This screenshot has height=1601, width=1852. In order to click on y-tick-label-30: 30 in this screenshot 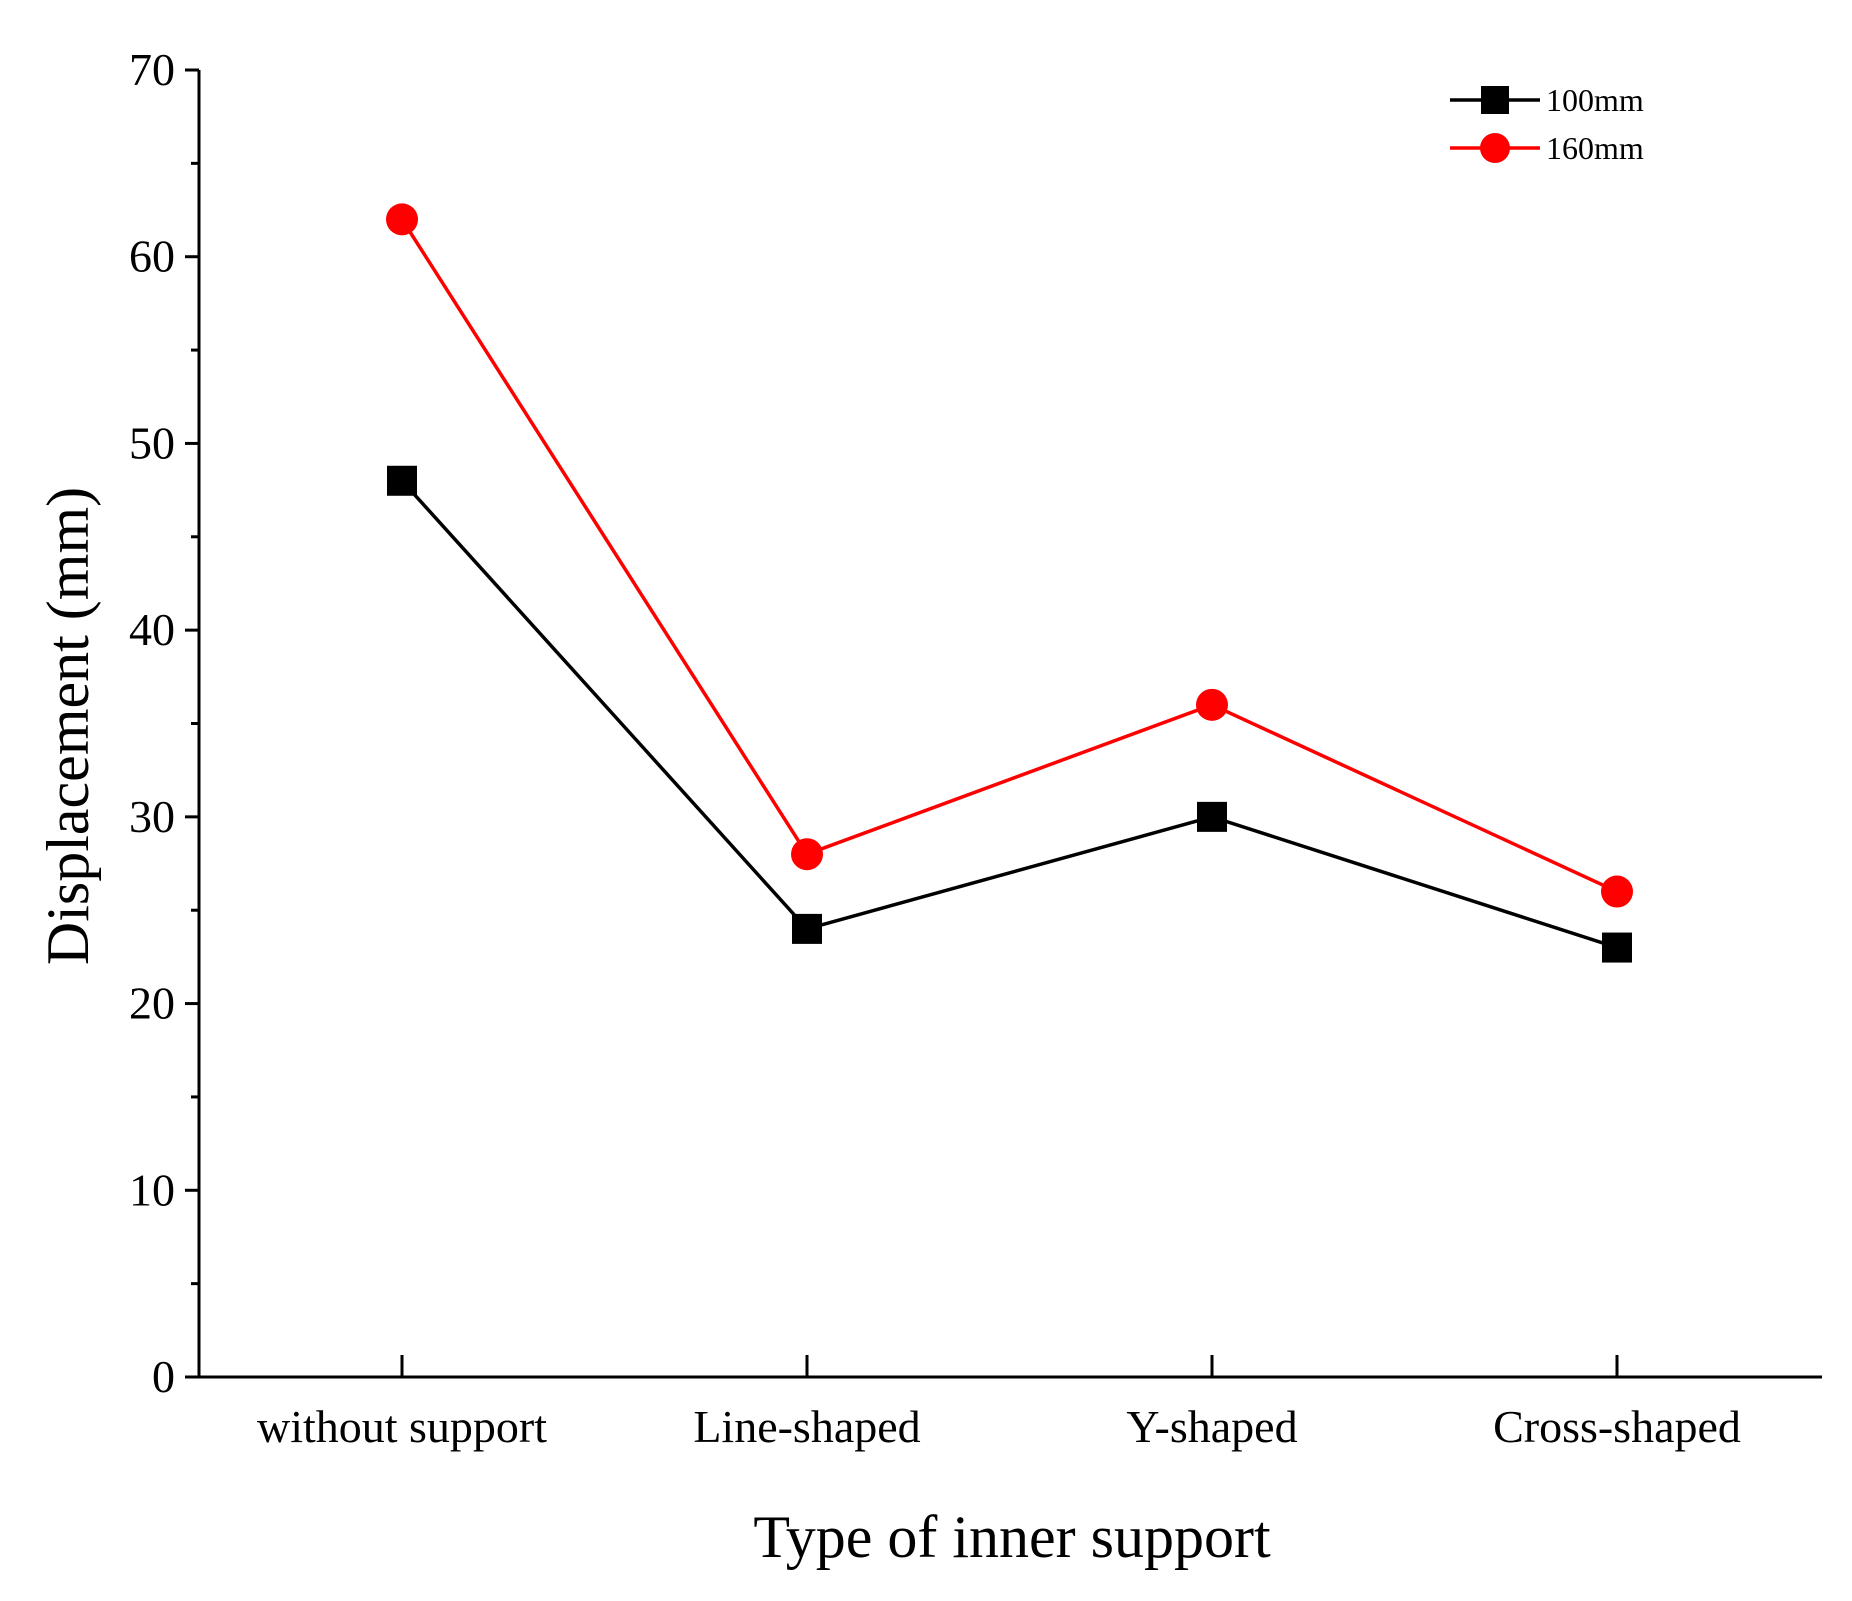, I will do `click(152, 816)`.